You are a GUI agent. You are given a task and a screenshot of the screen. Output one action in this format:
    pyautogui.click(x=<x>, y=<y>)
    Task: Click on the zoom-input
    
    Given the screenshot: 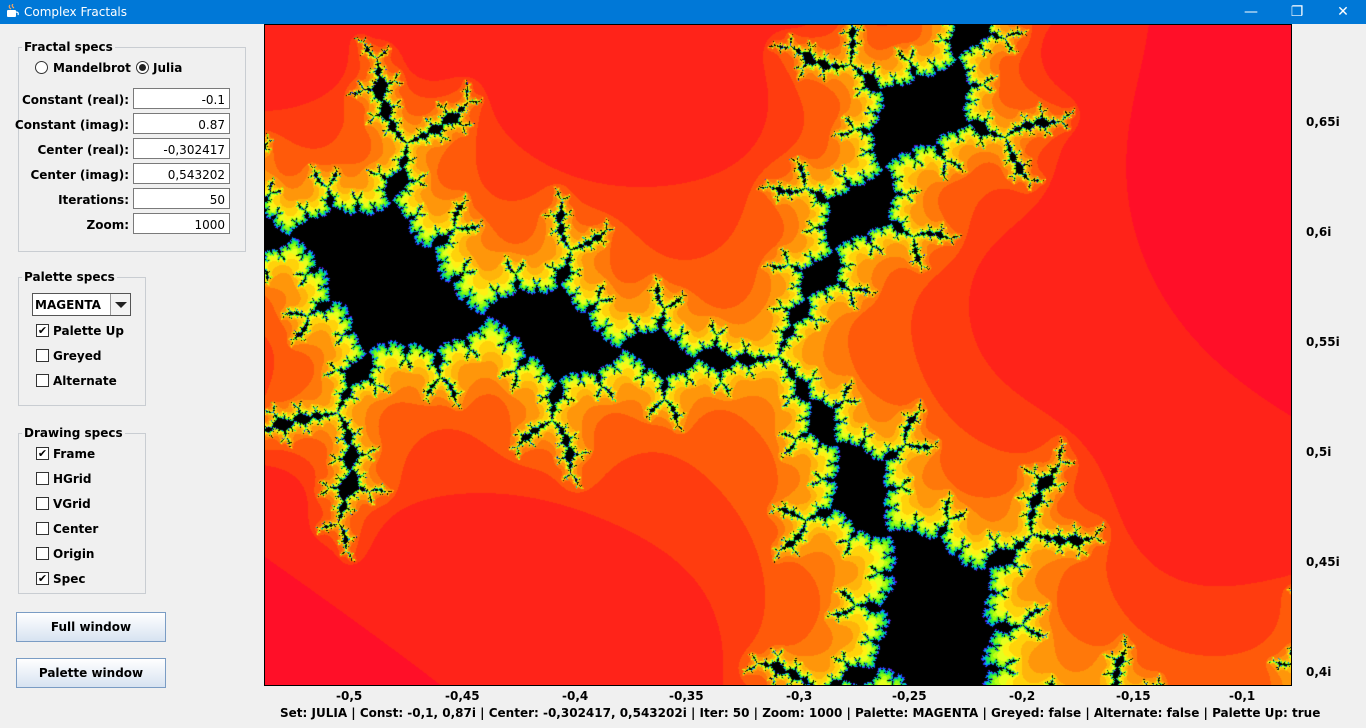 What is the action you would take?
    pyautogui.click(x=181, y=223)
    